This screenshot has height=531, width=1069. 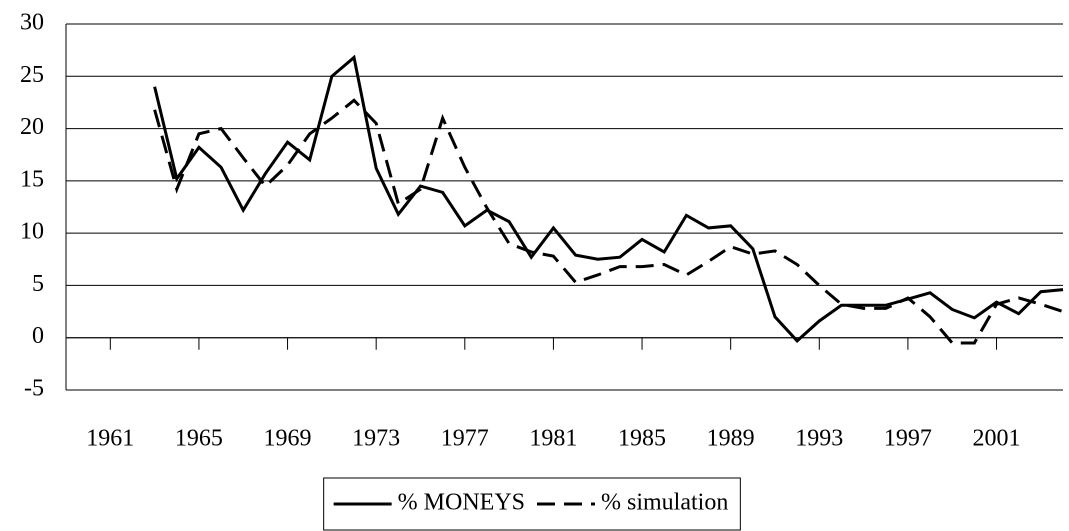 I want to click on x-tick-label: 1989, so click(x=731, y=439).